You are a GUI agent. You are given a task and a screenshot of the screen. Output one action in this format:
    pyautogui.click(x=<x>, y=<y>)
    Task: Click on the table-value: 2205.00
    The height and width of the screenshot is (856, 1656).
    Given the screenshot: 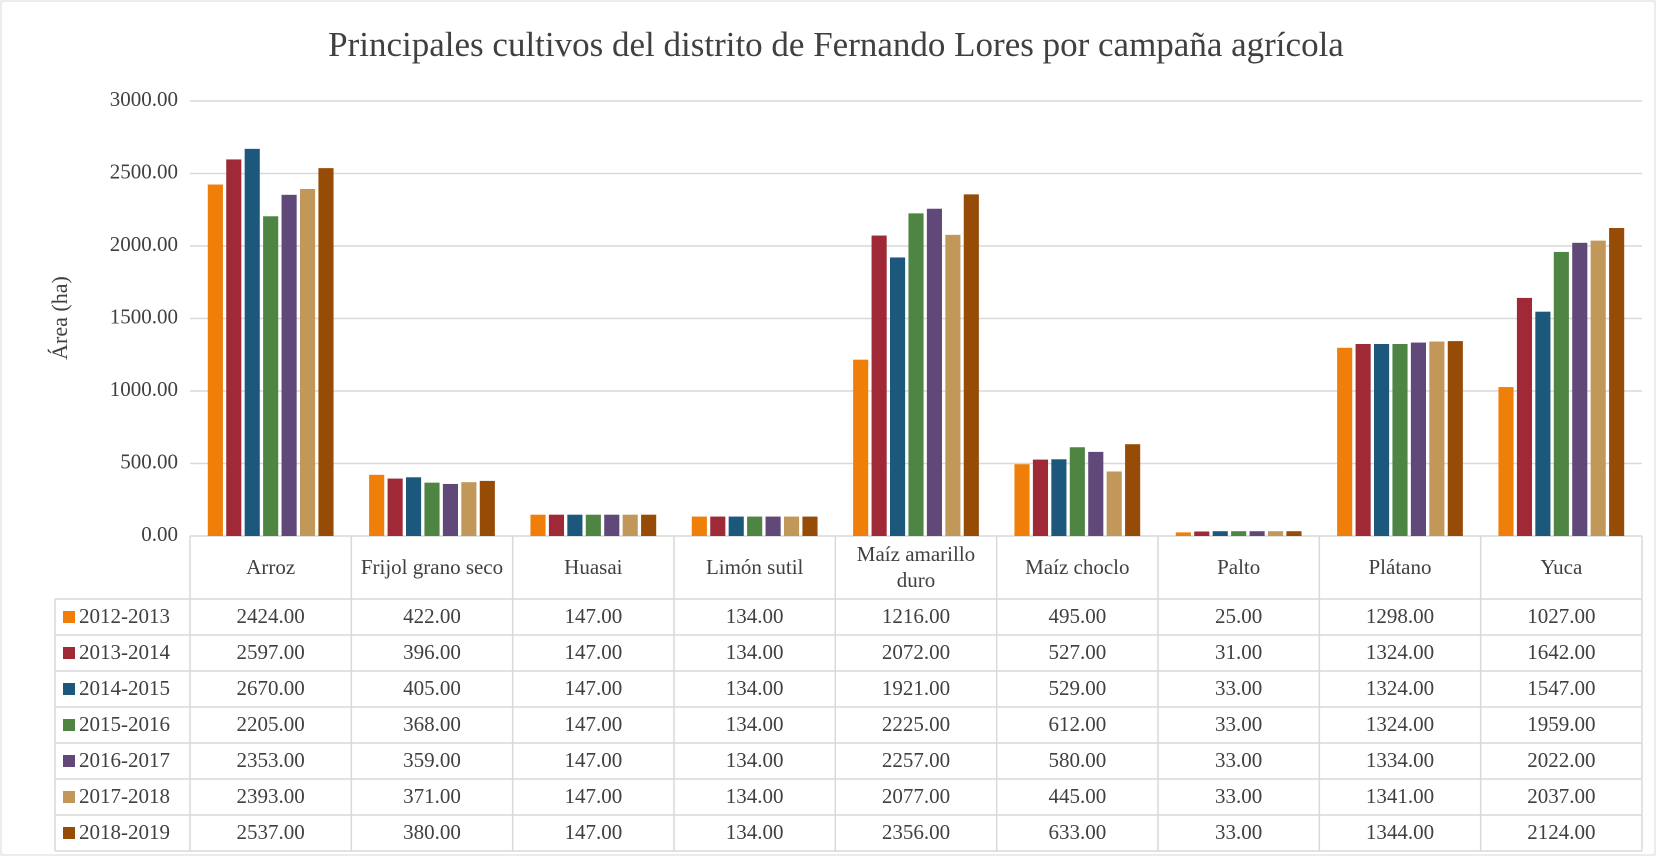 What is the action you would take?
    pyautogui.click(x=270, y=724)
    